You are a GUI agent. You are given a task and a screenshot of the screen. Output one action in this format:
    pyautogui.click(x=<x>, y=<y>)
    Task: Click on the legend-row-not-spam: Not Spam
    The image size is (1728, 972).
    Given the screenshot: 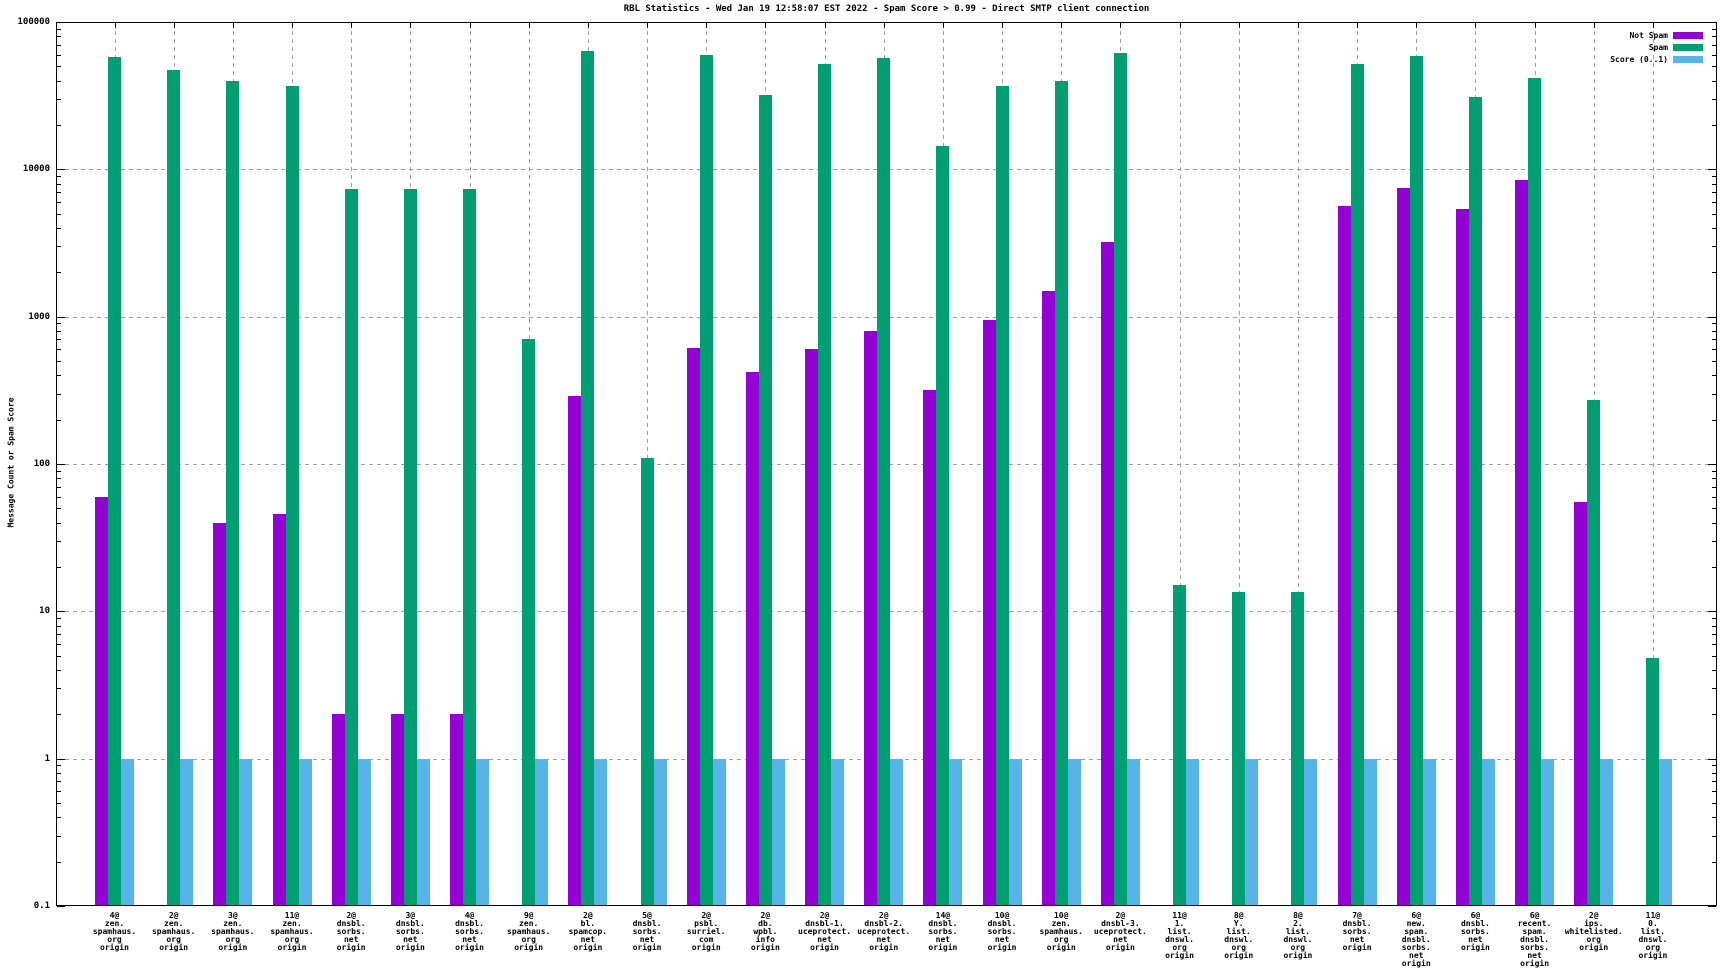 What is the action you would take?
    pyautogui.click(x=1656, y=35)
    